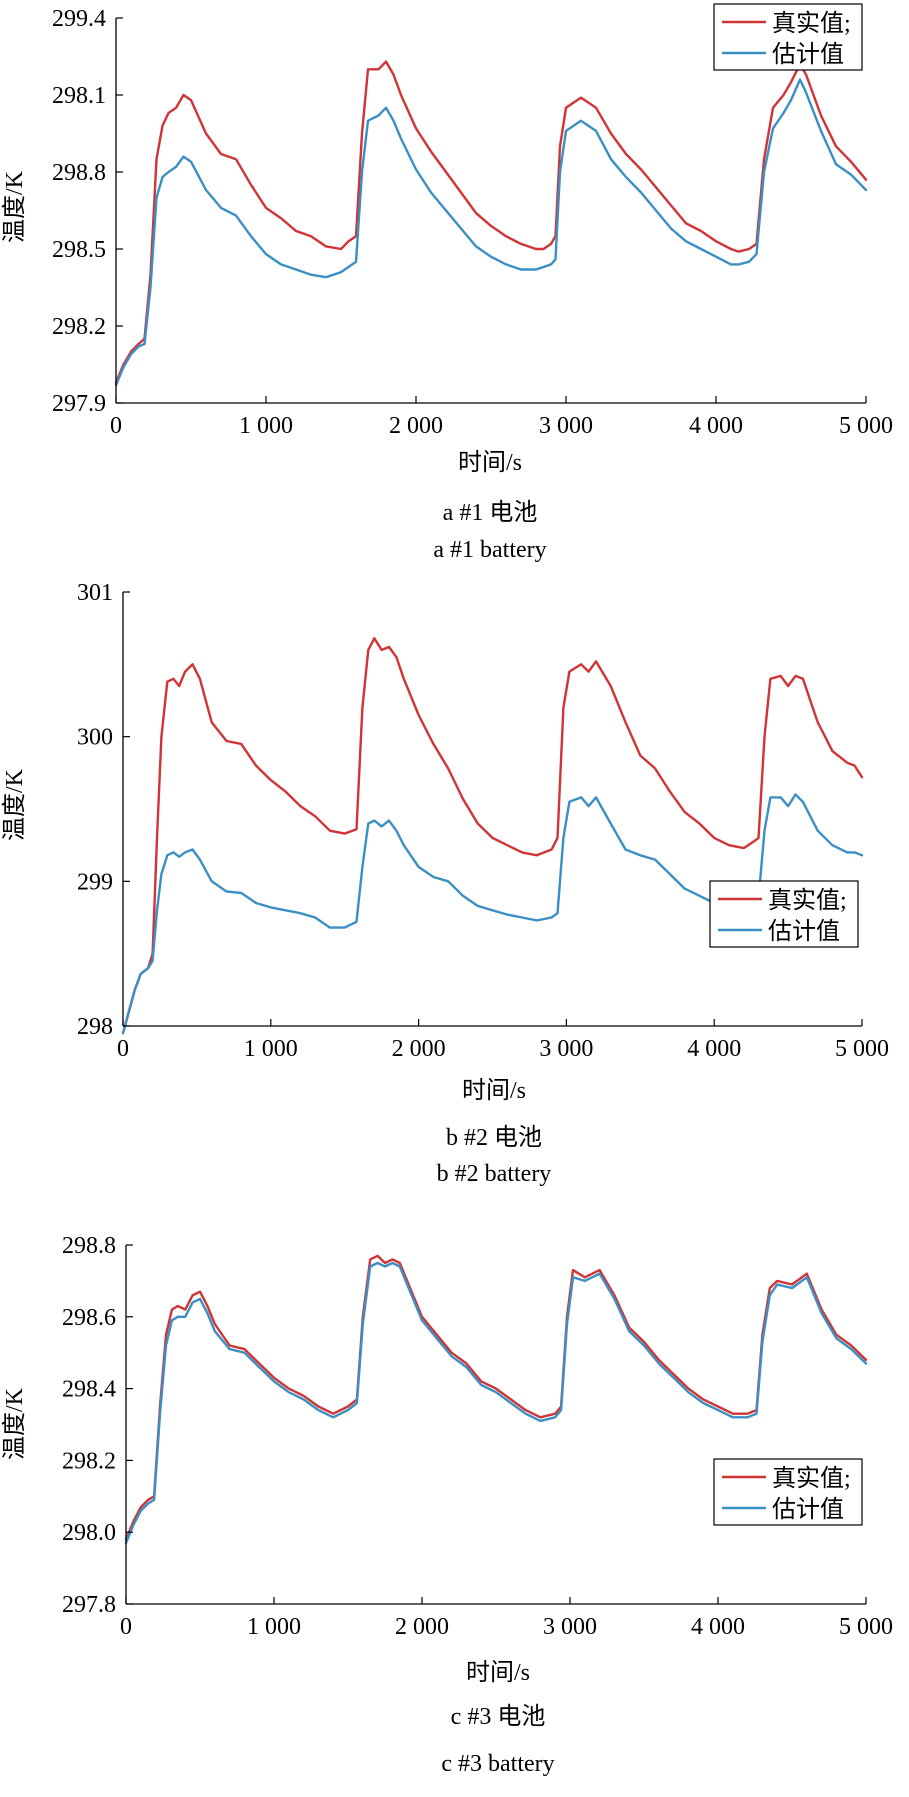 The image size is (909, 1797). What do you see at coordinates (123, 1049) in the screenshot?
I see `x-tick-label-b: 0` at bounding box center [123, 1049].